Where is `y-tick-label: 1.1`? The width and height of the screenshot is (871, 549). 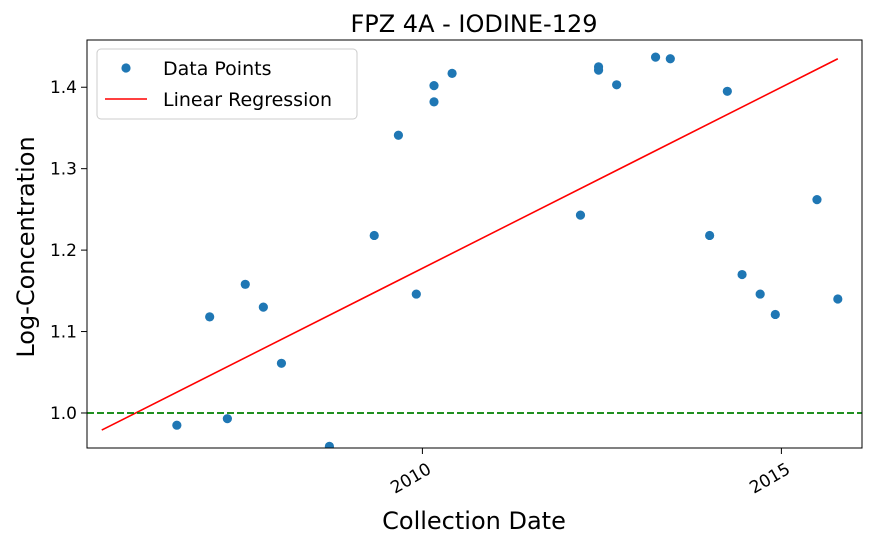
y-tick-label: 1.1 is located at coordinates (63, 333).